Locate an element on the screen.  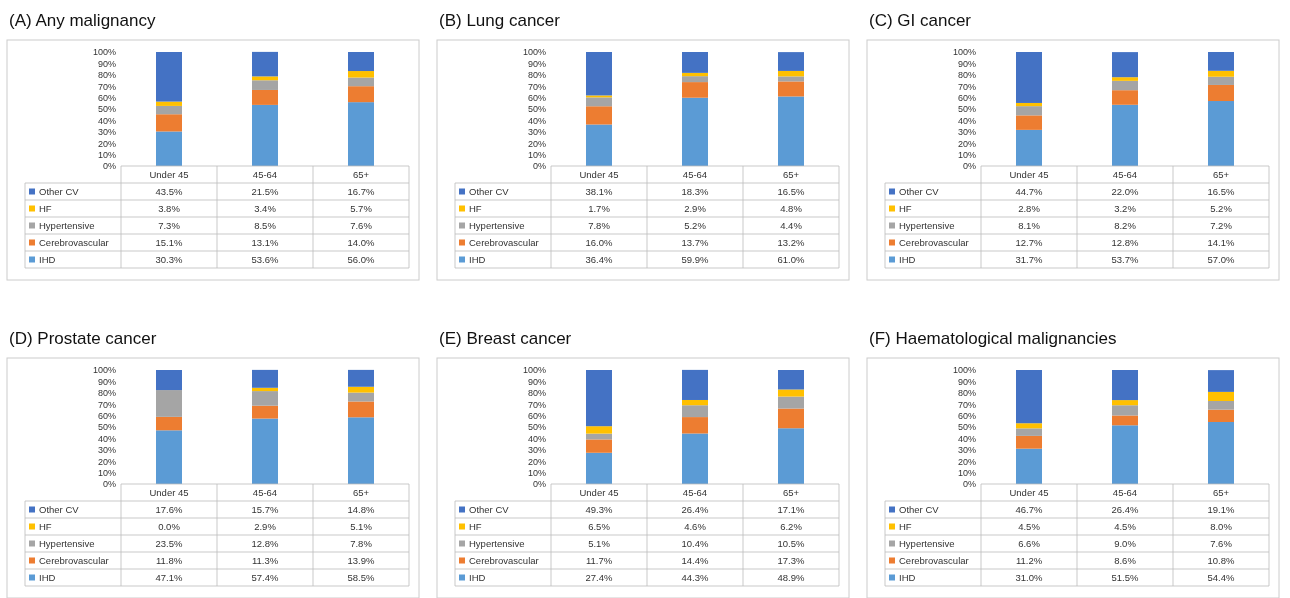
data-label: 13.9% is located at coordinates (361, 560).